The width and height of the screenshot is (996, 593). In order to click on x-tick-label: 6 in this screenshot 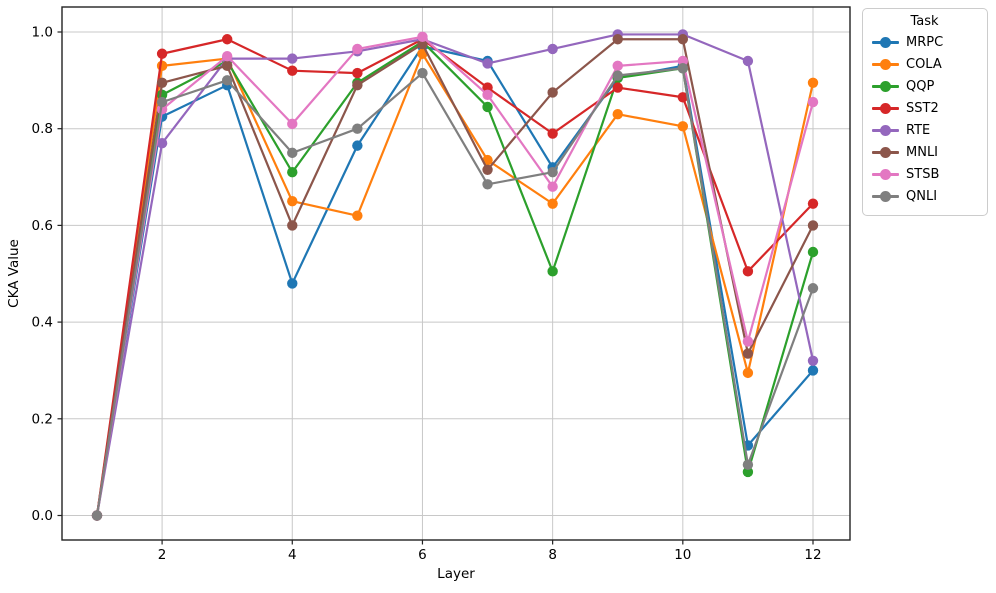, I will do `click(422, 555)`.